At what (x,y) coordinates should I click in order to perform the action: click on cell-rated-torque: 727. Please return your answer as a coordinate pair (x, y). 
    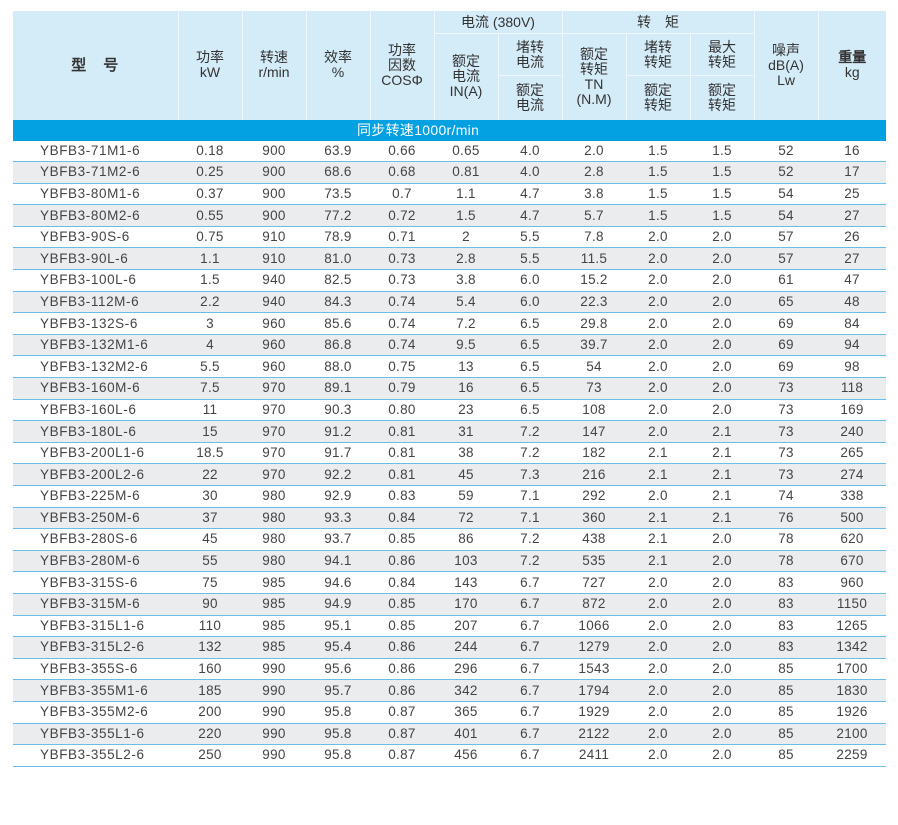
    Looking at the image, I should click on (594, 582).